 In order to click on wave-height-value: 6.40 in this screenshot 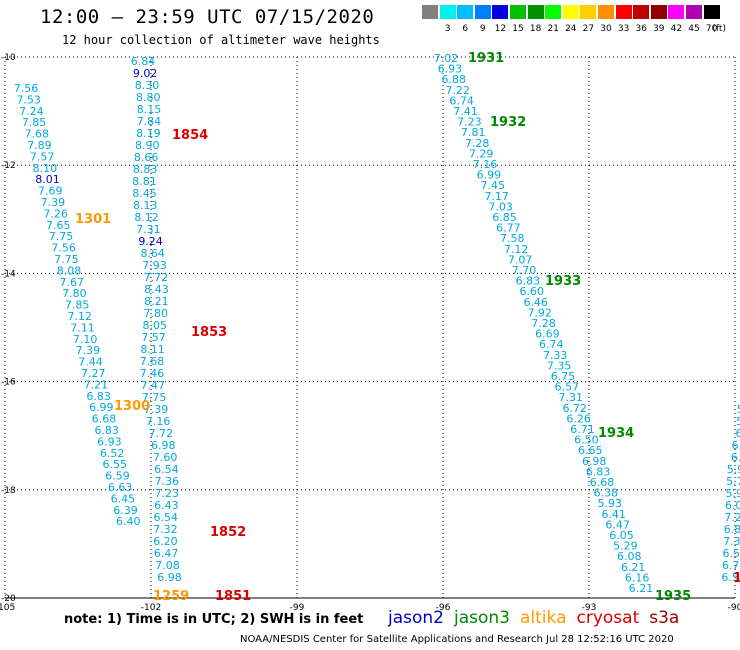, I will do `click(128, 521)`.